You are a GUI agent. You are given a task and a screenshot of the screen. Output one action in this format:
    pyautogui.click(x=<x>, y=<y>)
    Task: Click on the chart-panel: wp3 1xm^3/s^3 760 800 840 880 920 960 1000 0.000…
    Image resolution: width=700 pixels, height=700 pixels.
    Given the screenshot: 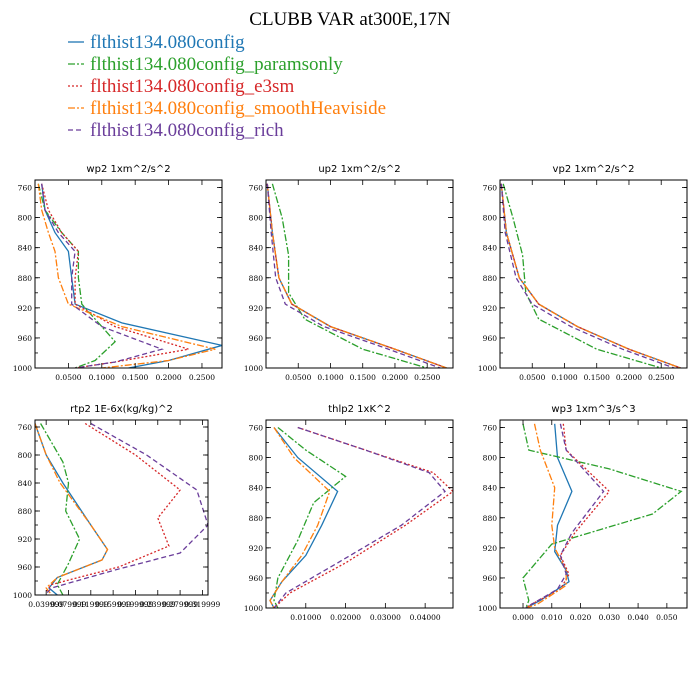 What is the action you would take?
    pyautogui.click(x=583, y=513)
    